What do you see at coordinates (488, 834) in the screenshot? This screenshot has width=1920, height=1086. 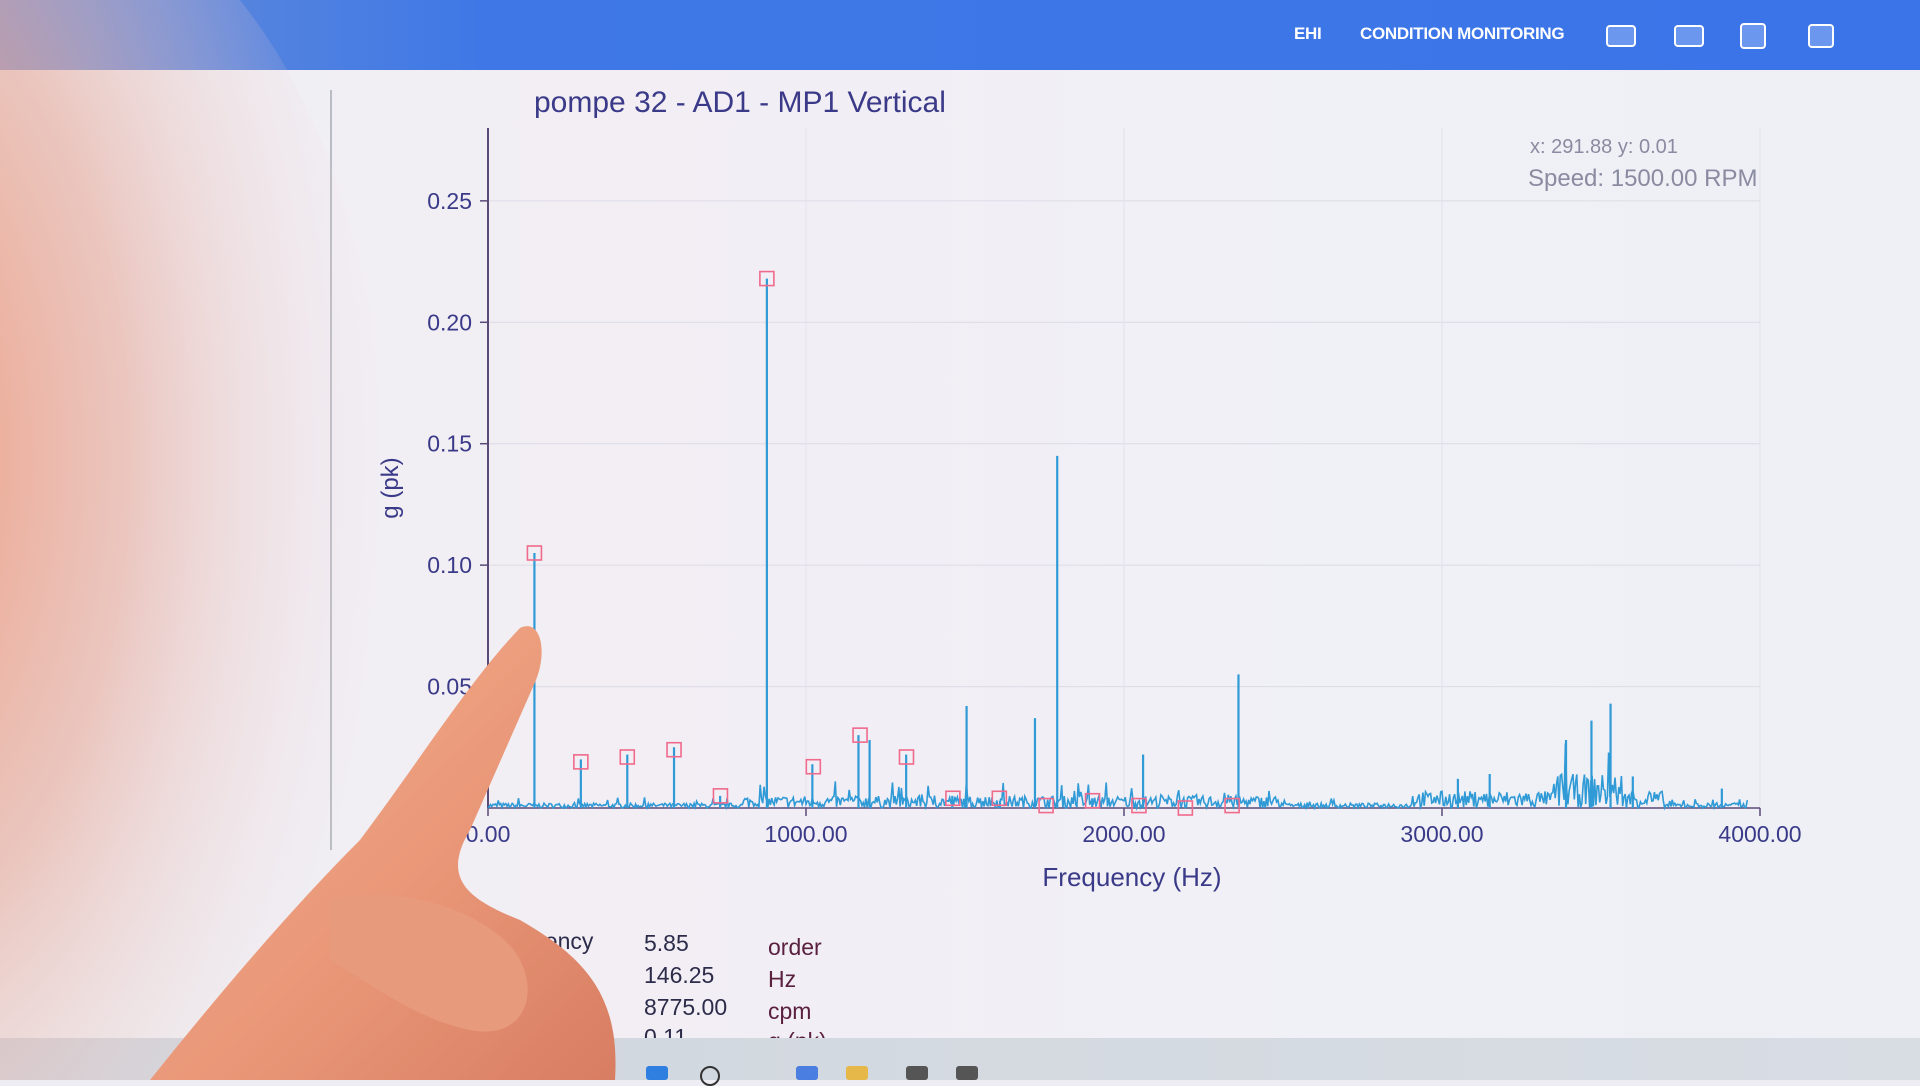 I see `x-tick-label: 0.00` at bounding box center [488, 834].